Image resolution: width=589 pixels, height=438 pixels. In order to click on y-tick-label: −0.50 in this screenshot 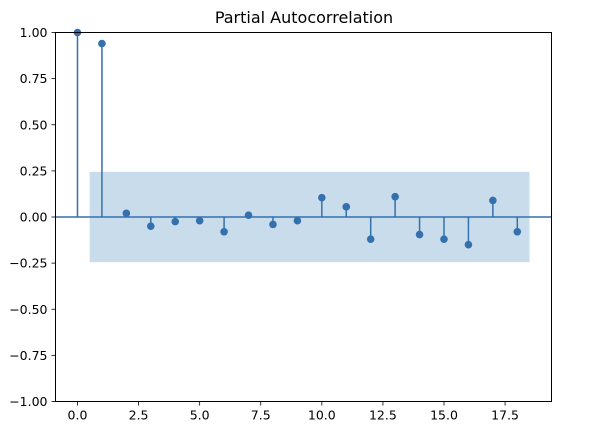, I will do `click(28, 309)`.